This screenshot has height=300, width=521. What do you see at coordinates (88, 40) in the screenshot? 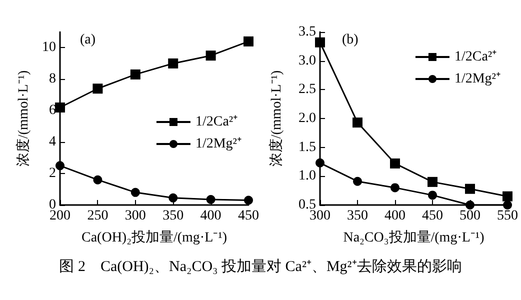
I see `chart-title: (a)` at bounding box center [88, 40].